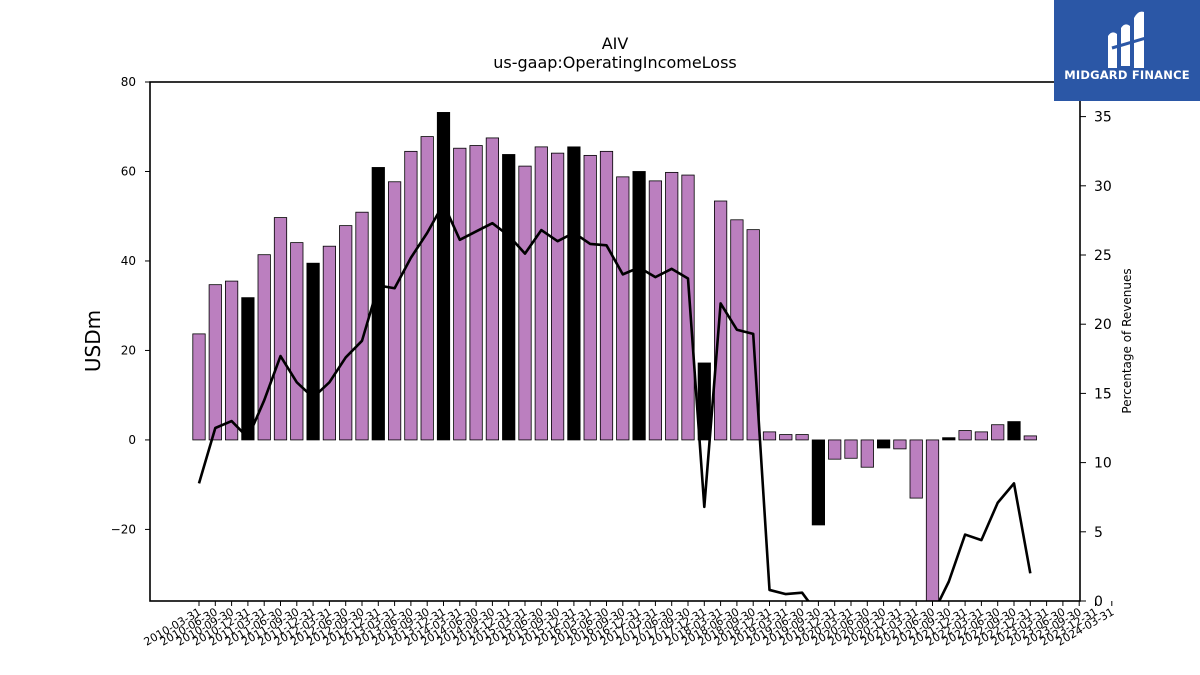 Image resolution: width=1200 pixels, height=675 pixels. What do you see at coordinates (128, 350) in the screenshot?
I see `y-tick-label: 20` at bounding box center [128, 350].